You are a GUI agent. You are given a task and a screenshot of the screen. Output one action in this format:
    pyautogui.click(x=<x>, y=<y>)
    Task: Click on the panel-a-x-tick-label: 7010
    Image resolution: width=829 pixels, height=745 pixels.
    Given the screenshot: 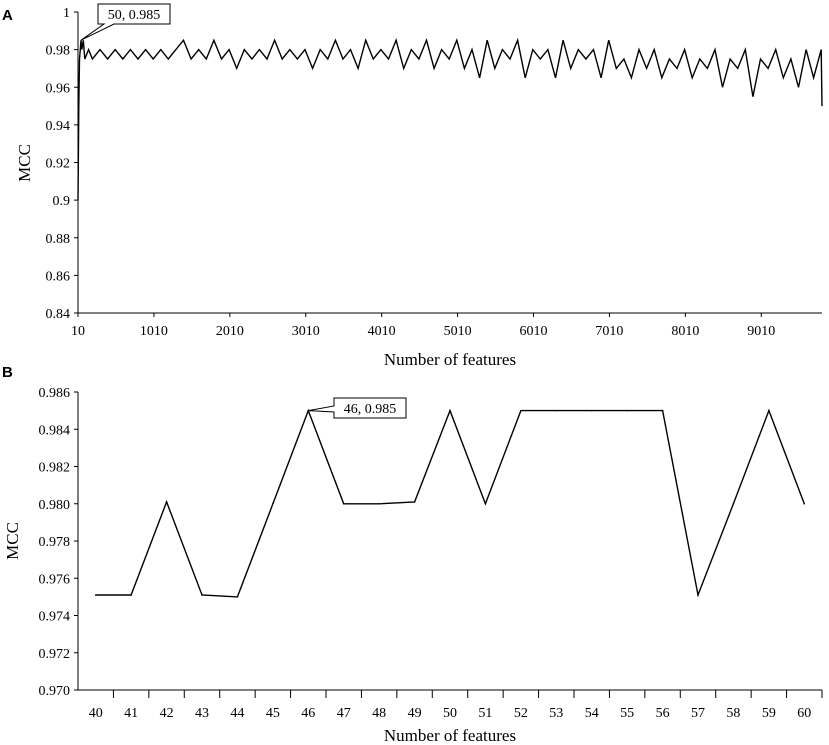 What is the action you would take?
    pyautogui.click(x=609, y=331)
    